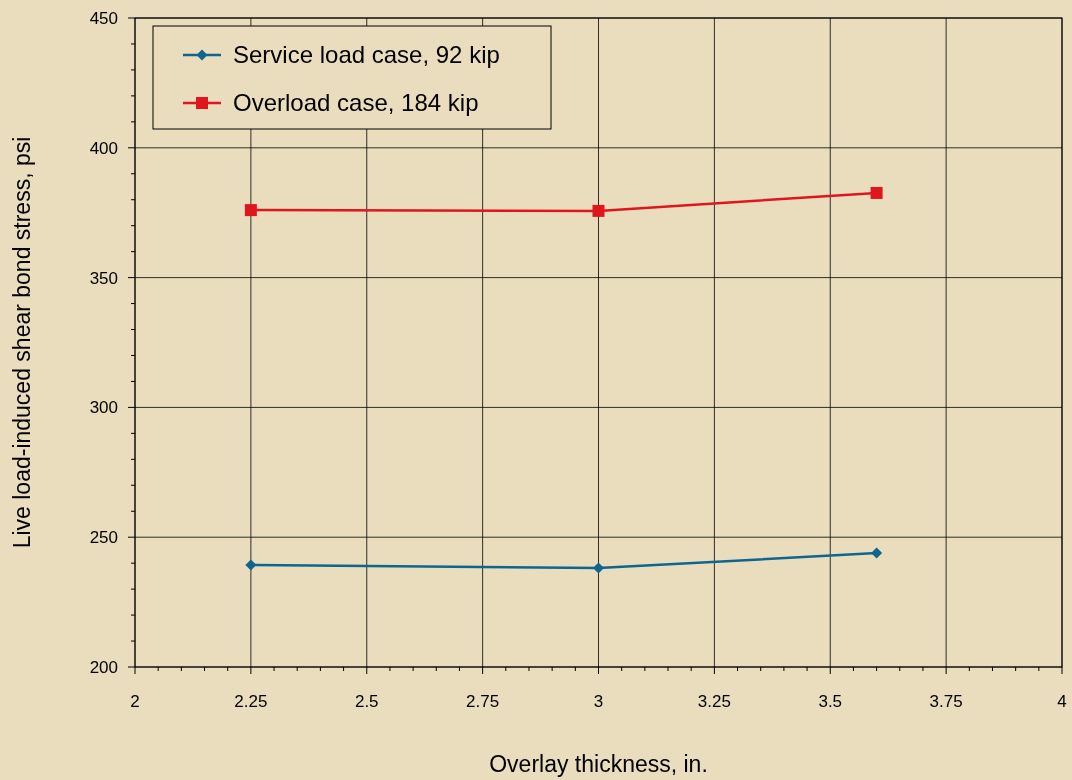 This screenshot has height=780, width=1072. What do you see at coordinates (366, 701) in the screenshot?
I see `x-tick-label: 2.5` at bounding box center [366, 701].